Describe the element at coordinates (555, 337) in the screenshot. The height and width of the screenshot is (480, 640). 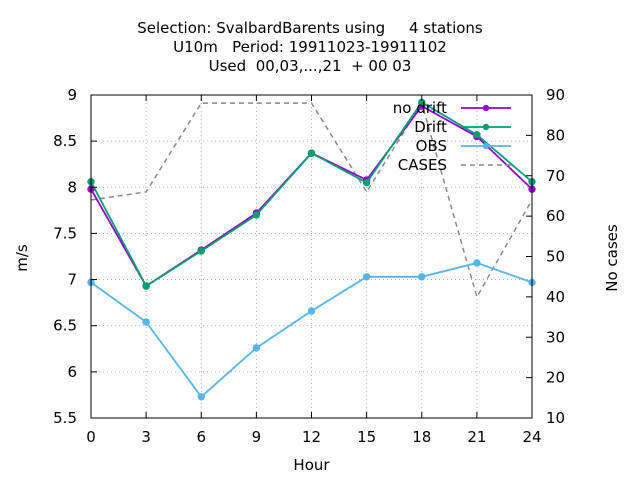
I see `y2-tick-label: 30` at that location.